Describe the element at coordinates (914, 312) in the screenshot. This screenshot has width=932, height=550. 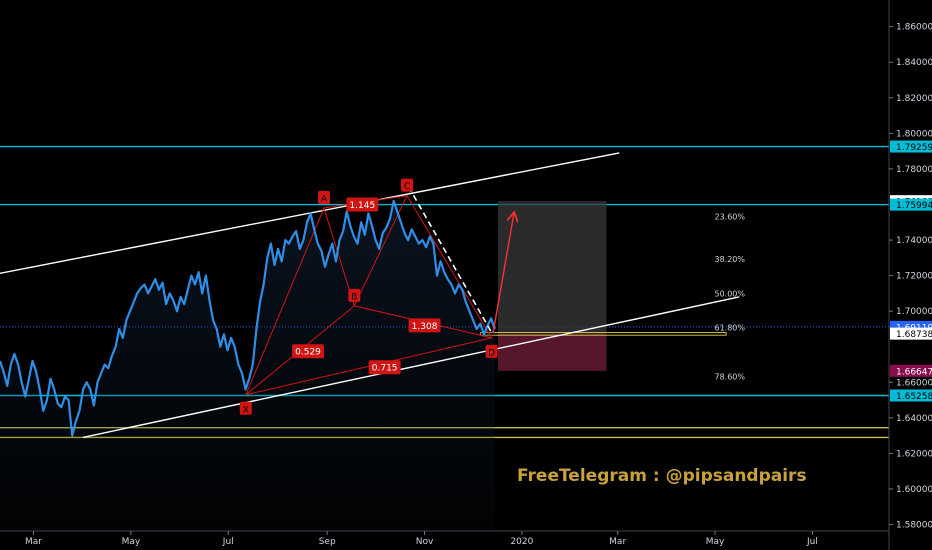
I see `price-tick-label: 1.70000` at that location.